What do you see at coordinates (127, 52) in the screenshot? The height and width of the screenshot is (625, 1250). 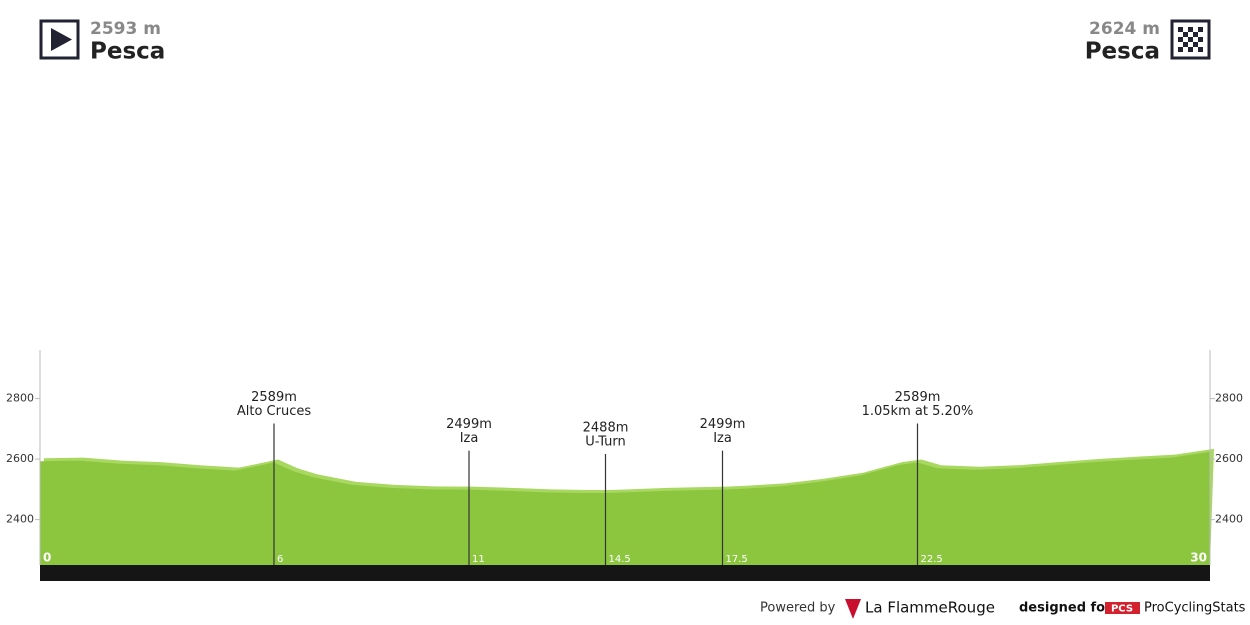 I see `start-name: Pesca` at bounding box center [127, 52].